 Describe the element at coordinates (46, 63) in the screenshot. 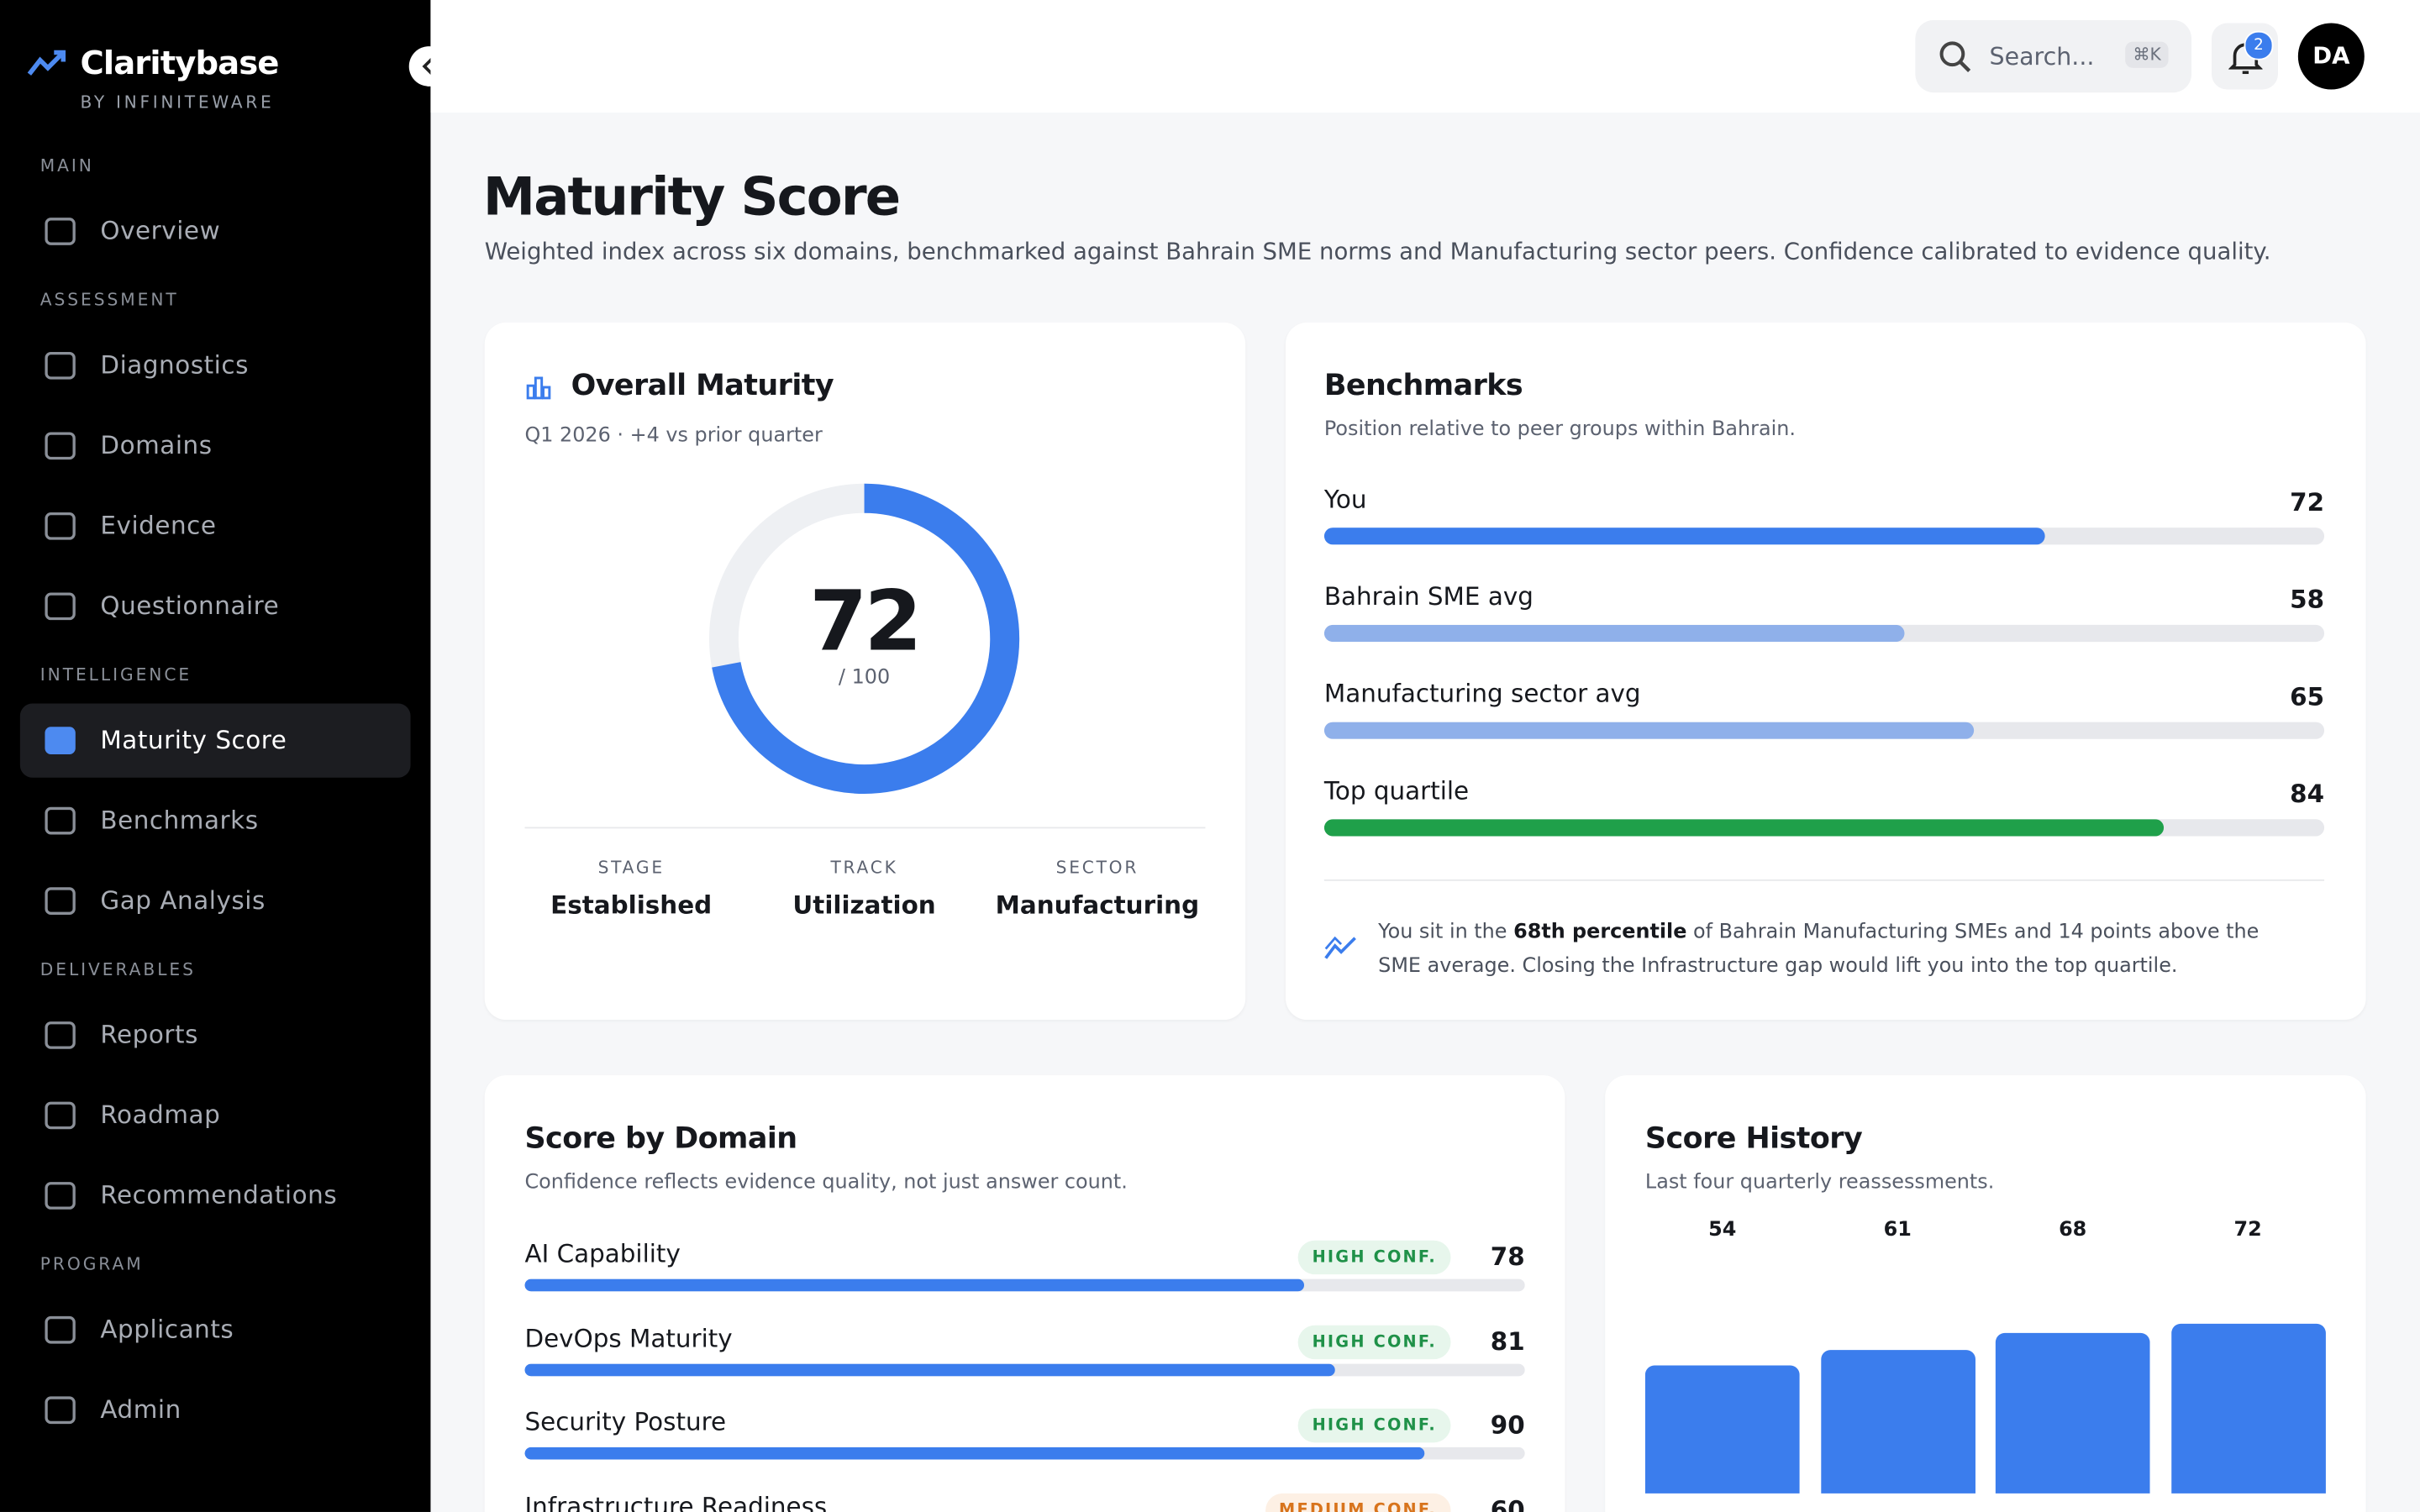

I see `logo-icon` at that location.